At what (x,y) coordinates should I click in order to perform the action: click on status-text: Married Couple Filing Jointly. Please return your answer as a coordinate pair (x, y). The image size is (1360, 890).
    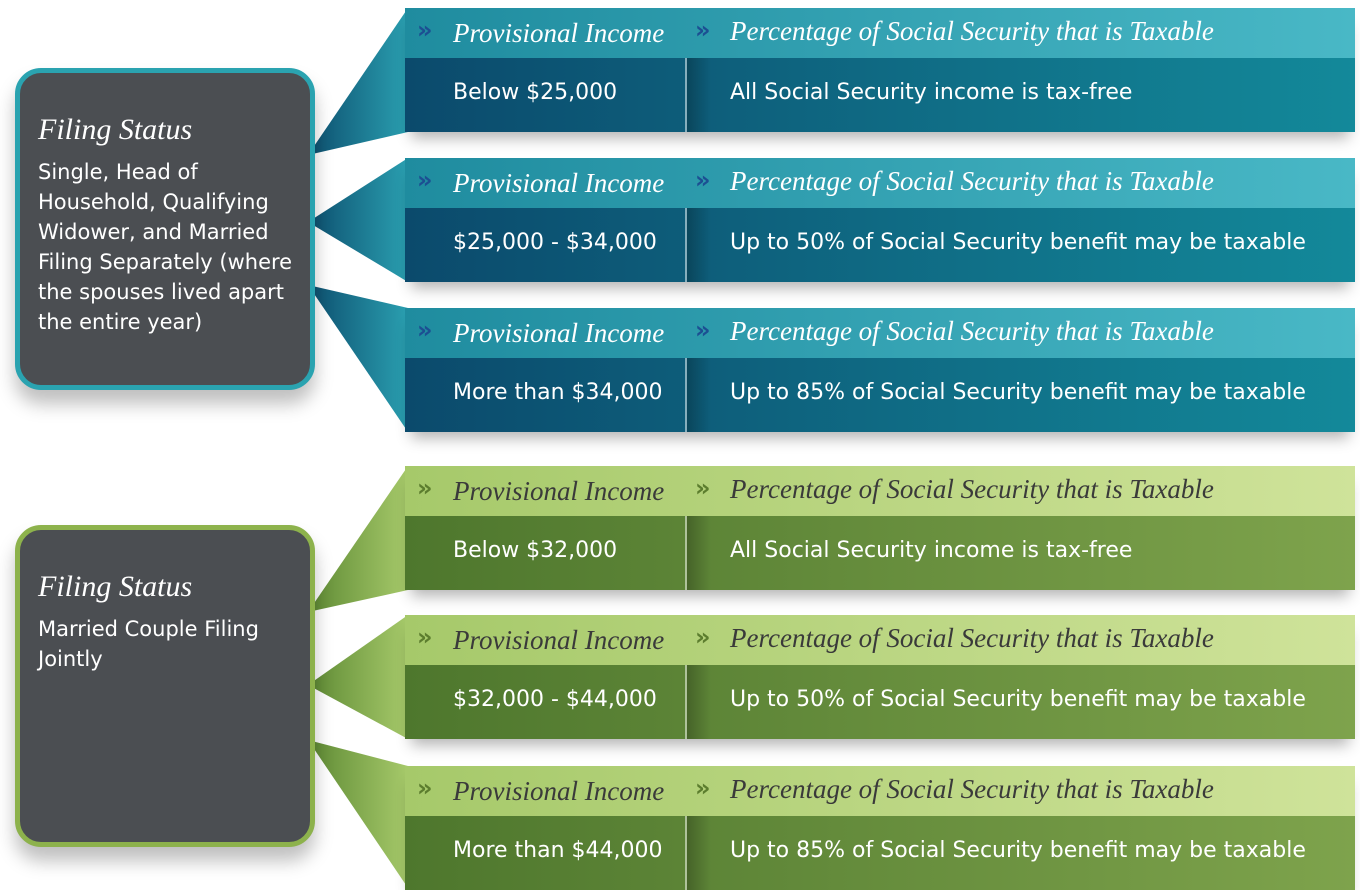
    Looking at the image, I should click on (148, 644).